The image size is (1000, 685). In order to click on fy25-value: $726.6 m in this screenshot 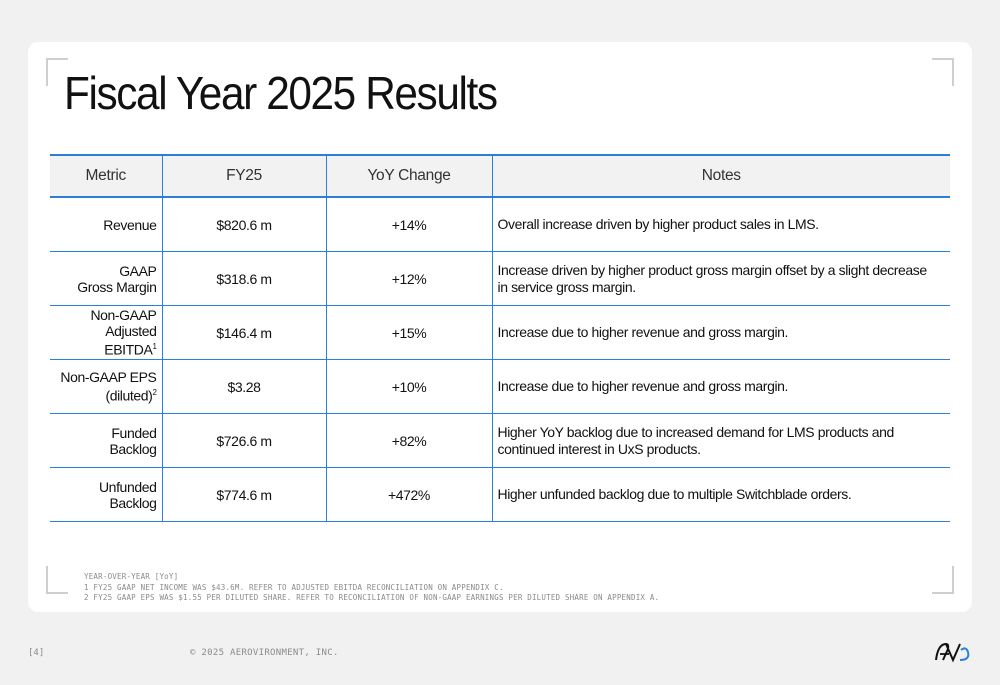, I will do `click(243, 440)`.